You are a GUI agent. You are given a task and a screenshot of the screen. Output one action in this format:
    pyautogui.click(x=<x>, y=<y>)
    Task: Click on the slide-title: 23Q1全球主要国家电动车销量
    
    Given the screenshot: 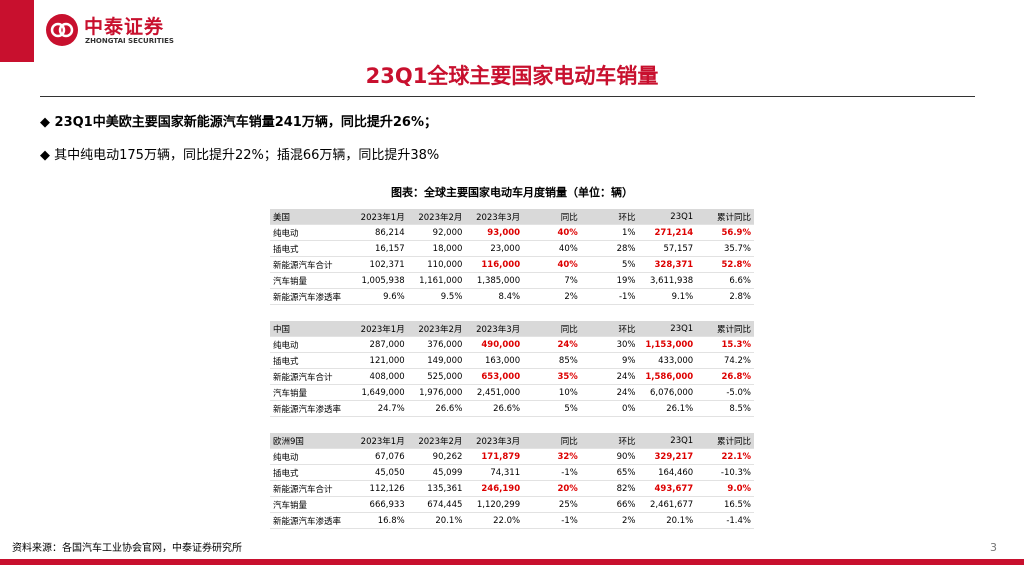 What is the action you would take?
    pyautogui.click(x=512, y=76)
    